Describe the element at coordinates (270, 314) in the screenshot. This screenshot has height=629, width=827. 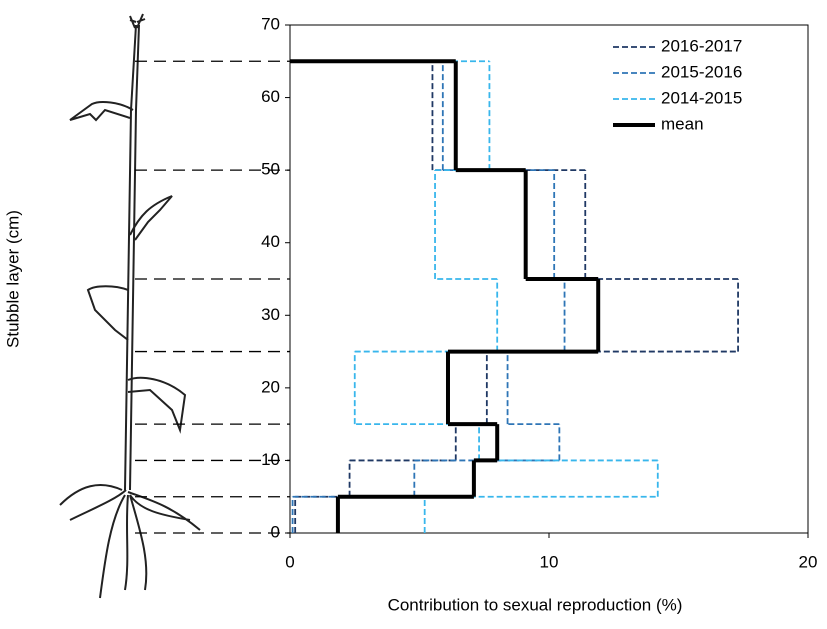
I see `y-tick-label: 30` at that location.